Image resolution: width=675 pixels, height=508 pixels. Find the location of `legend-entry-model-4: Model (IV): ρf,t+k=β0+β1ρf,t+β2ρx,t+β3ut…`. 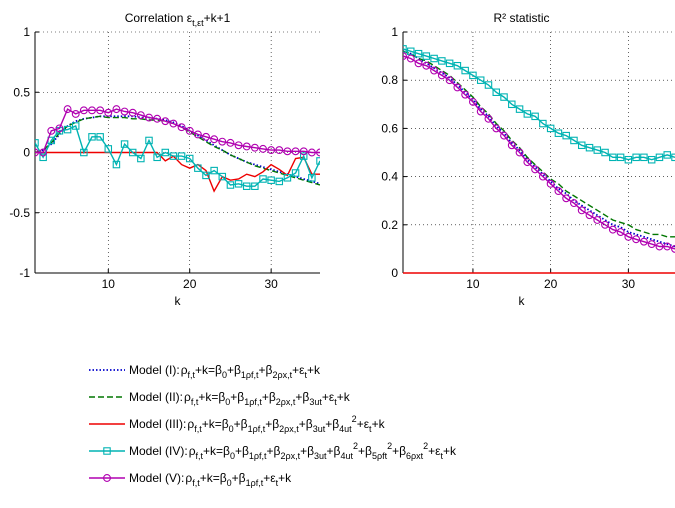

legend-entry-model-4: Model (IV): ρf,t+k=β0+β1ρf,t+β2ρx,t+β3ut… is located at coordinates (273, 451).